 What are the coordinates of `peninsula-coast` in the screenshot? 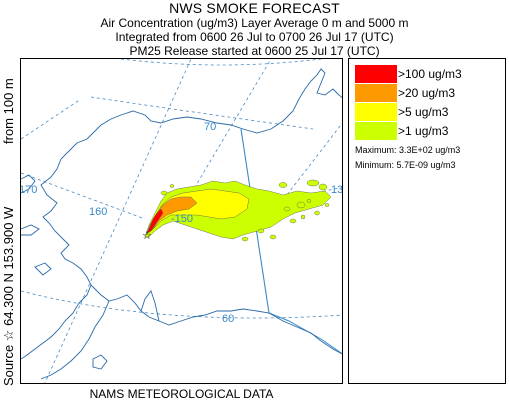 It's located at (75, 340).